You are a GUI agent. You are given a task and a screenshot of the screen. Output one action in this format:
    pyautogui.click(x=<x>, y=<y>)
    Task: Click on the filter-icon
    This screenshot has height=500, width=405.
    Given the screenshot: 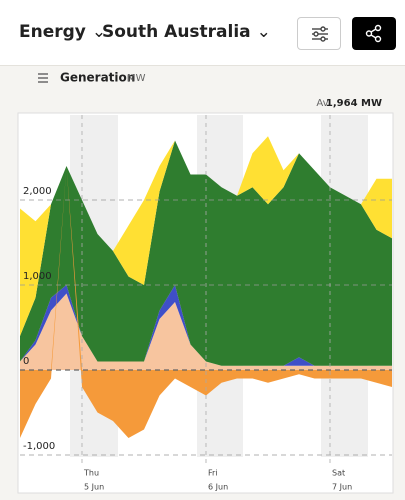 What is the action you would take?
    pyautogui.click(x=320, y=34)
    